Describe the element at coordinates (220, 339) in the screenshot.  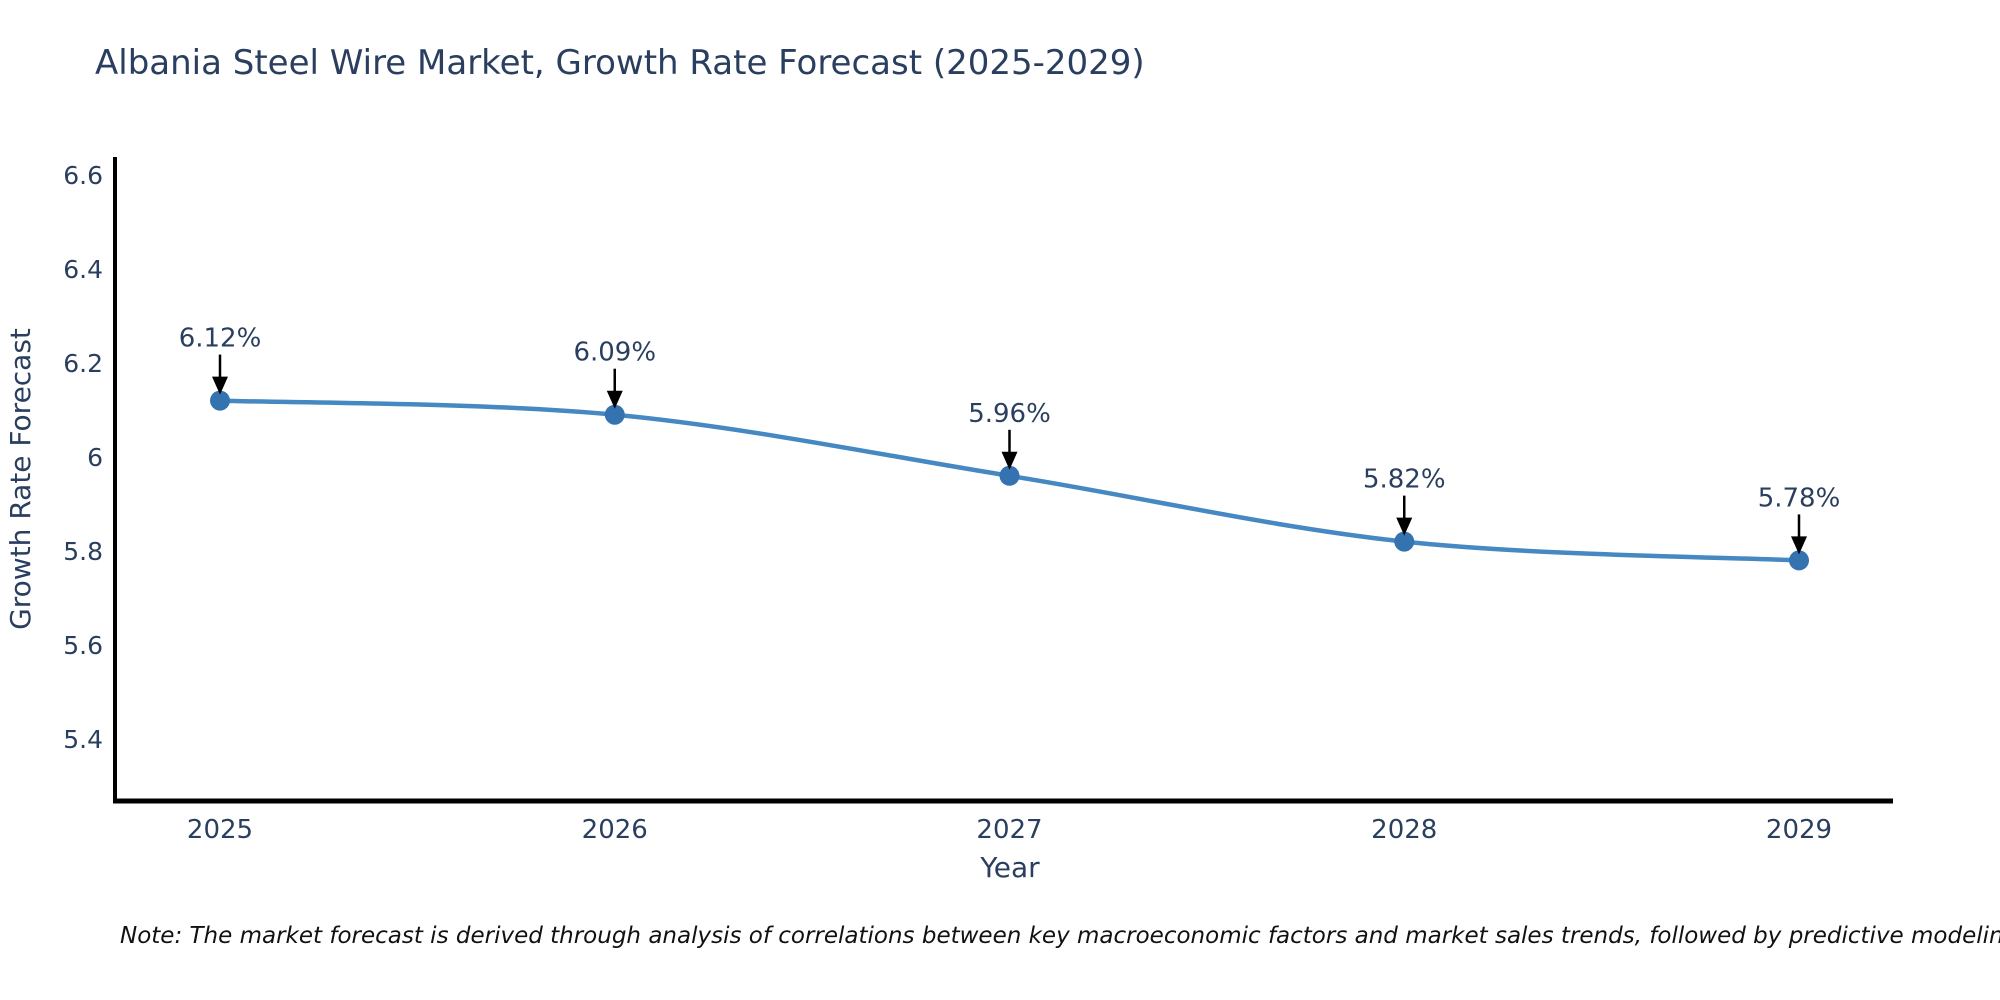
I see `point-annotation-label: 6.12%` at that location.